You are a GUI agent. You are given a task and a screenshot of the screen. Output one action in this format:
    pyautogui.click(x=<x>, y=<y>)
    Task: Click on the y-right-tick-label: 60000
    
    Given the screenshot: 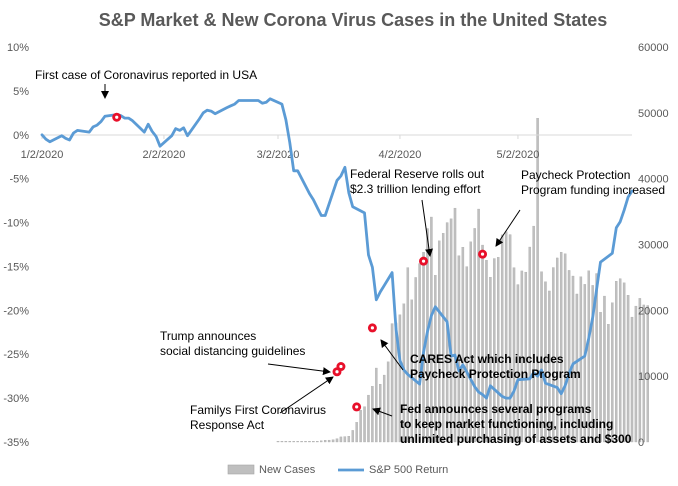 What is the action you would take?
    pyautogui.click(x=653, y=48)
    